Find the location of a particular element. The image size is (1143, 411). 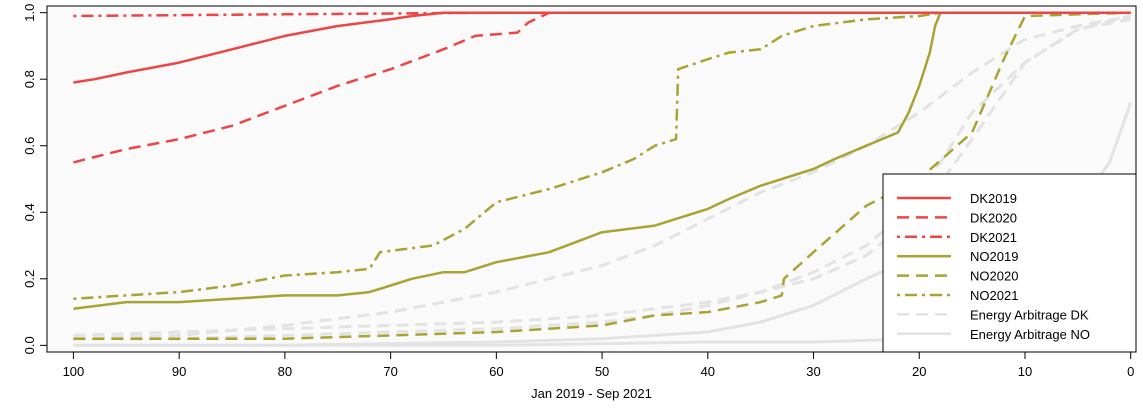

x-tick-label: 90 is located at coordinates (179, 371).